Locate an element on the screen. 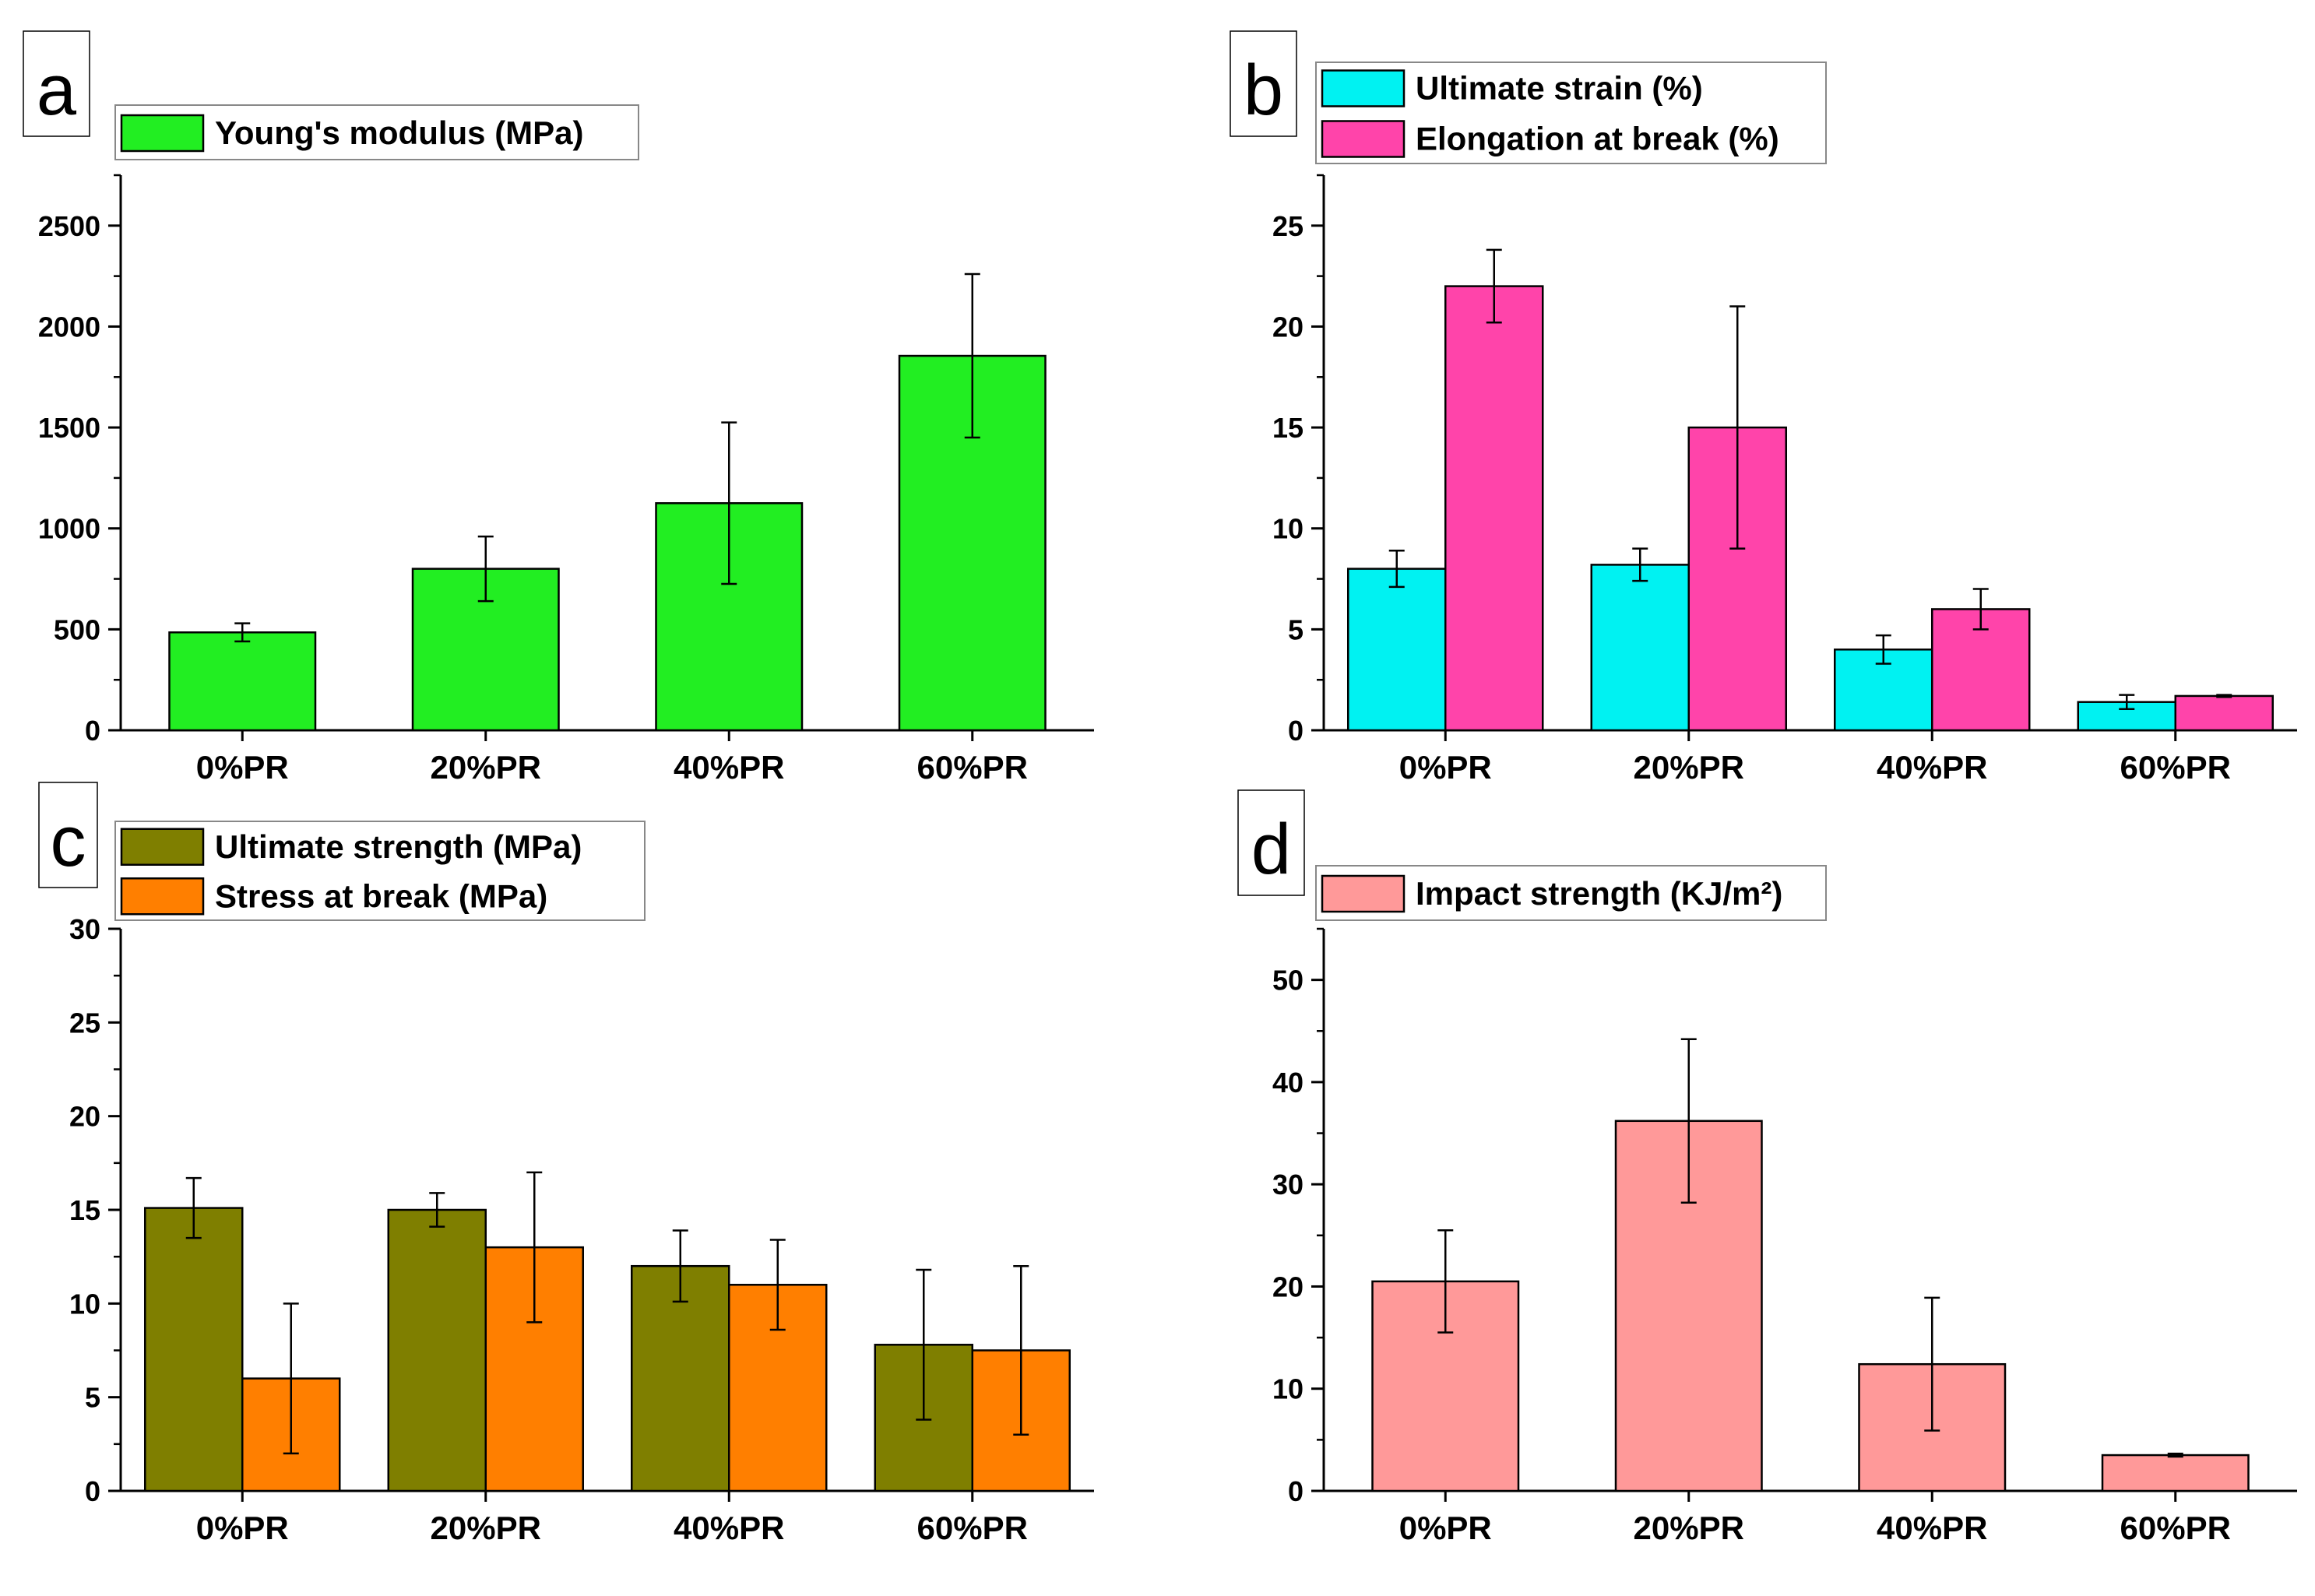  y-tick-label: 40 is located at coordinates (1288, 1083).